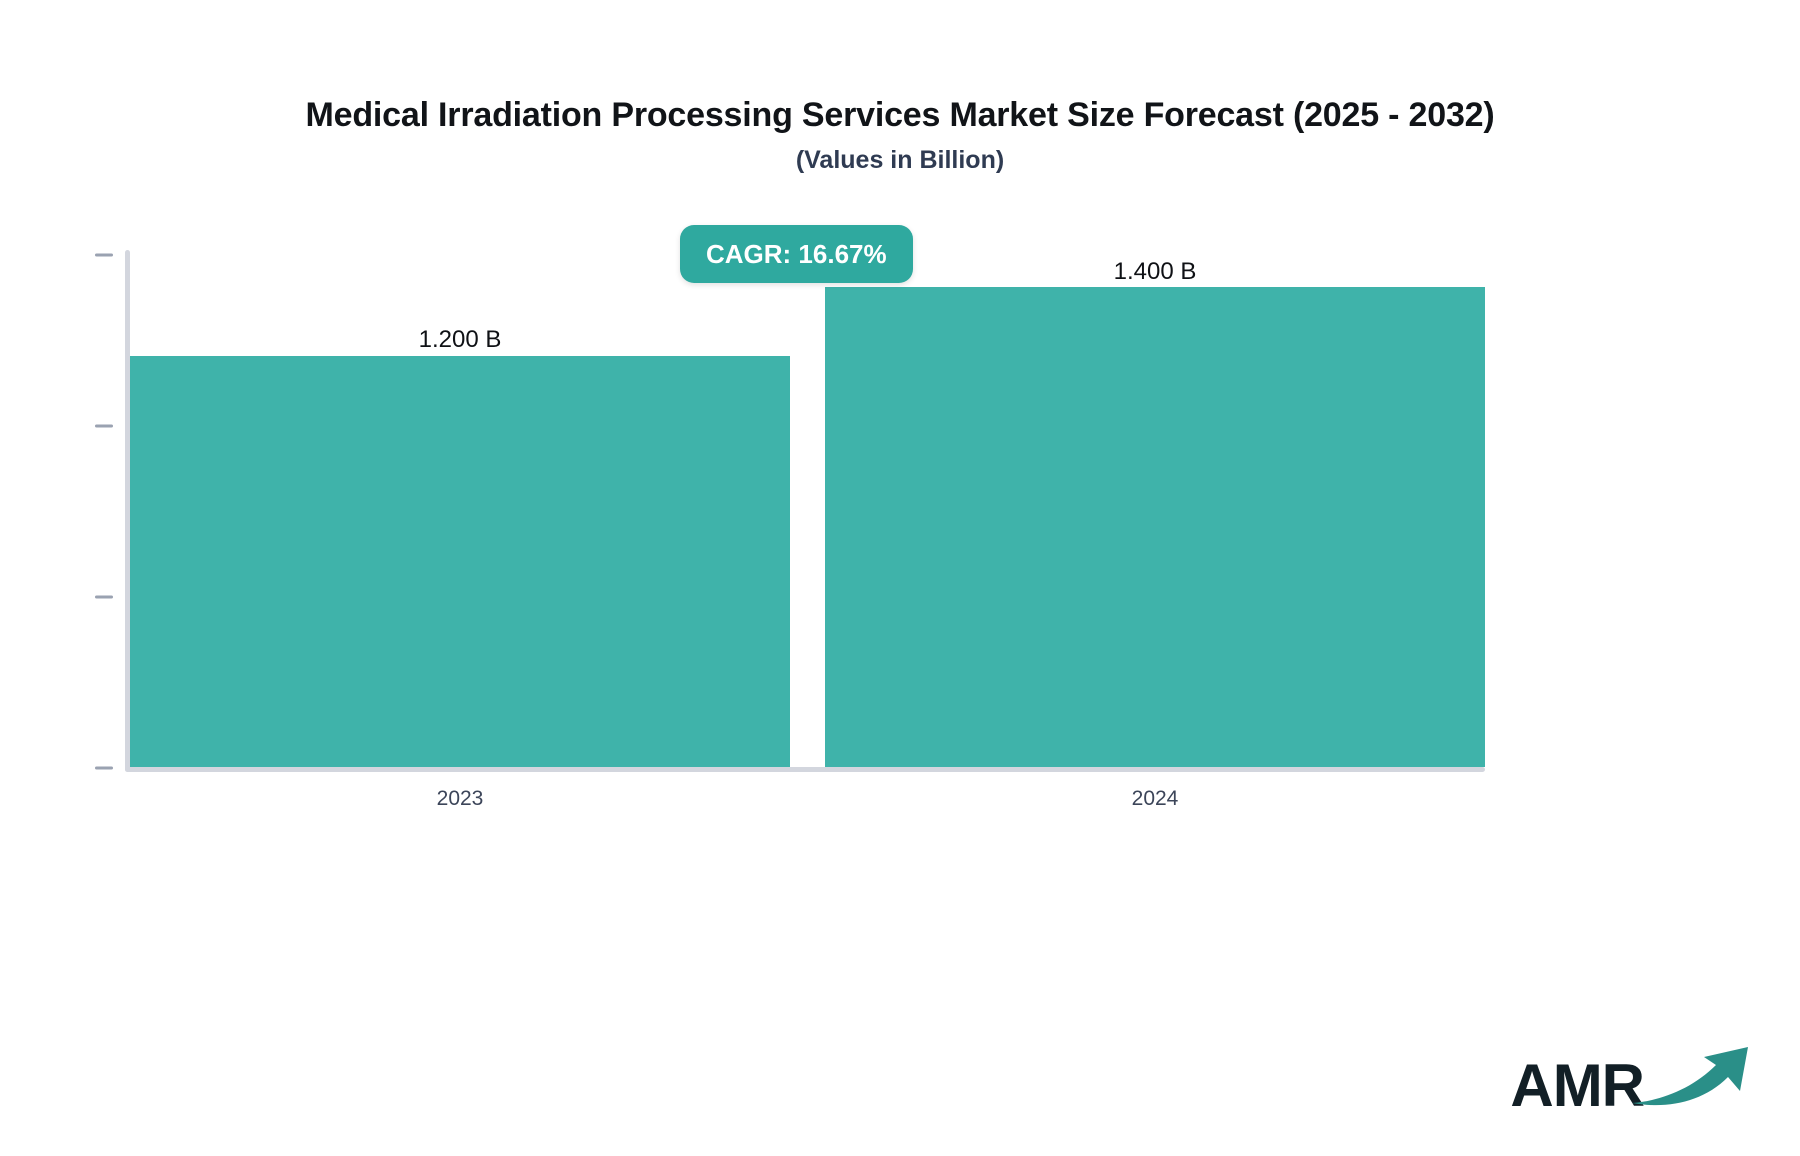  I want to click on x-tick-label-2023: 2023, so click(460, 798).